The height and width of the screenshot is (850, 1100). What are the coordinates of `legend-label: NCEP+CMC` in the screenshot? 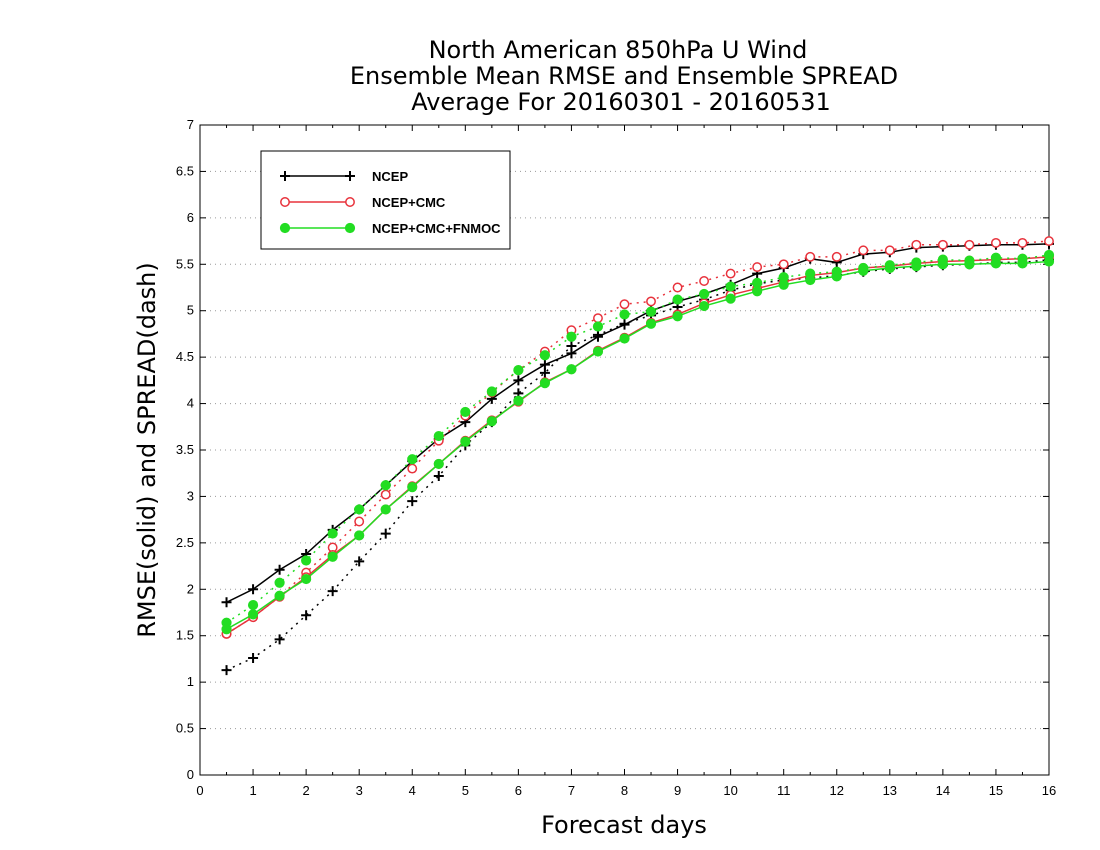 It's located at (409, 202).